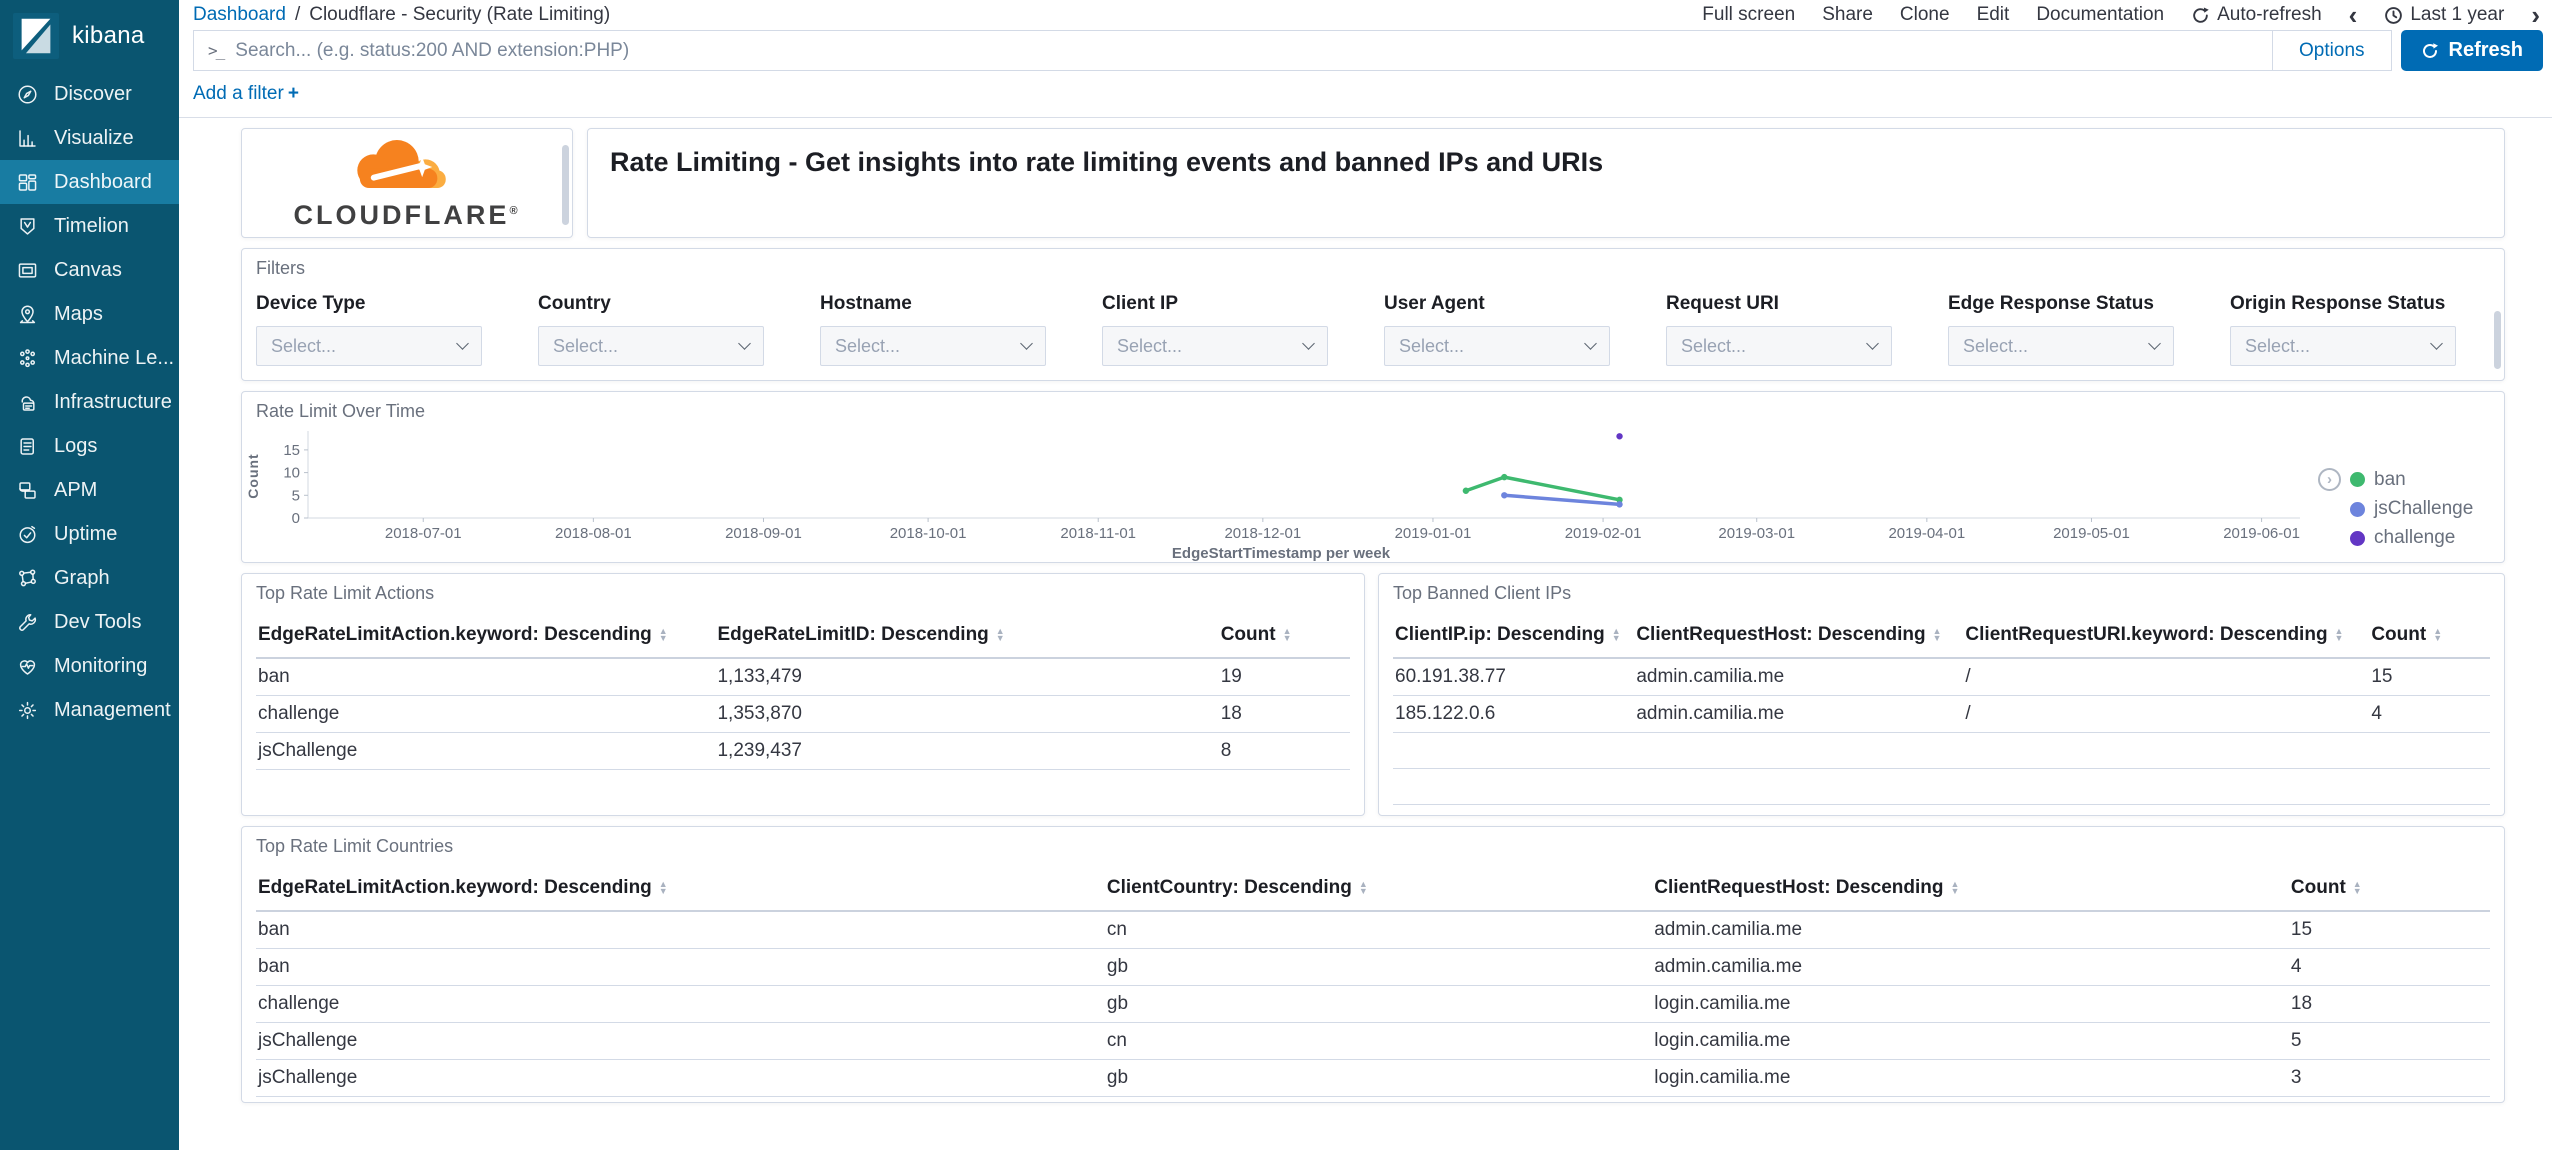 This screenshot has height=1150, width=2552. I want to click on table-cell: 8, so click(1284, 751).